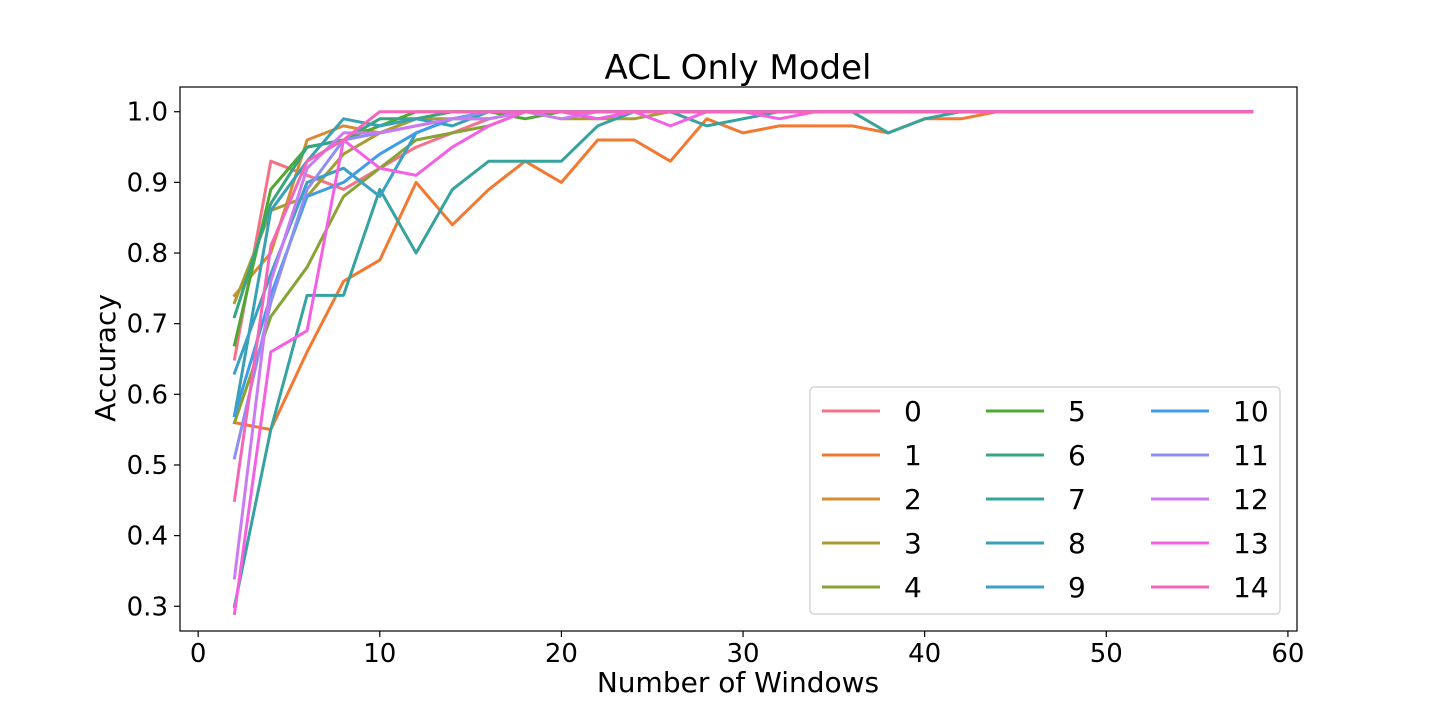  Describe the element at coordinates (1106, 654) in the screenshot. I see `x-tick-label: 50` at that location.